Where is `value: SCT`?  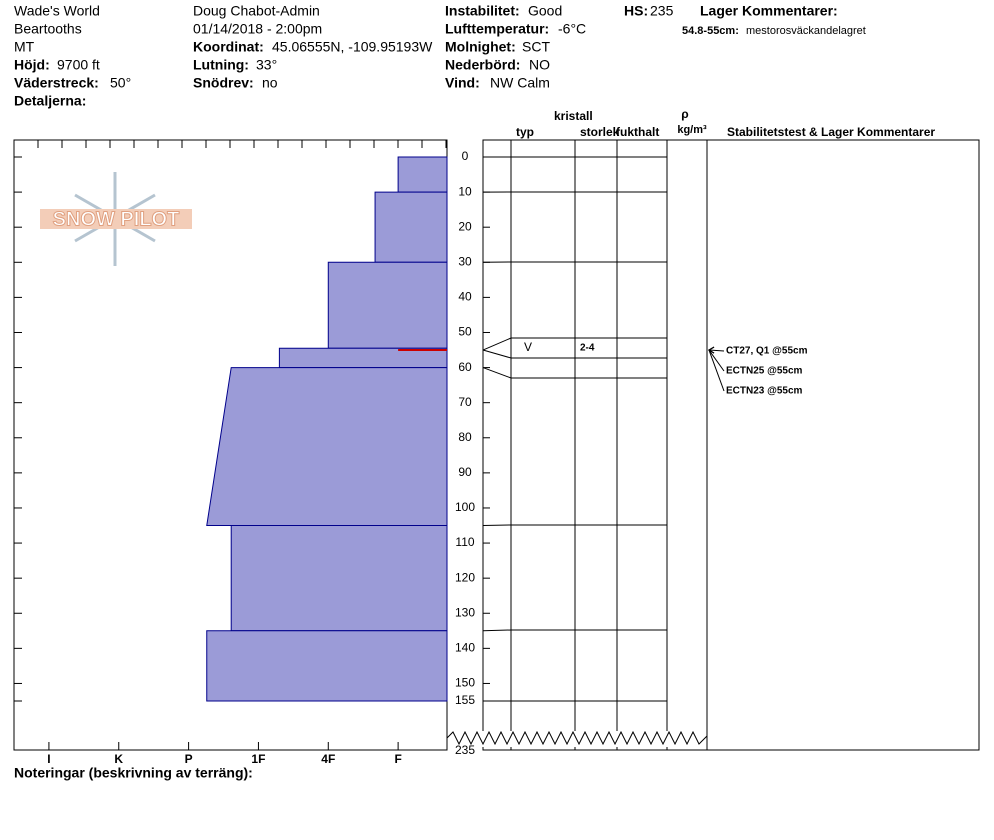 value: SCT is located at coordinates (536, 47).